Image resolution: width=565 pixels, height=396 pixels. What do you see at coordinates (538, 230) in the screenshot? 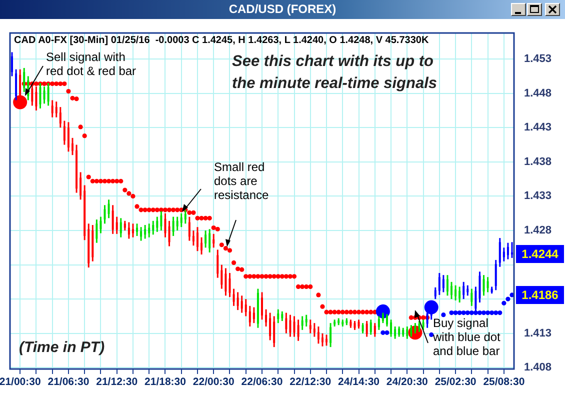
I see `y-tick-label: 1.428` at bounding box center [538, 230].